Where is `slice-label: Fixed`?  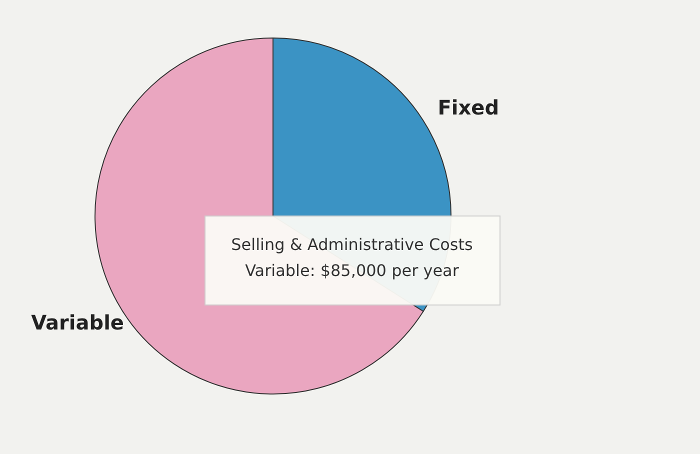 slice-label: Fixed is located at coordinates (469, 108).